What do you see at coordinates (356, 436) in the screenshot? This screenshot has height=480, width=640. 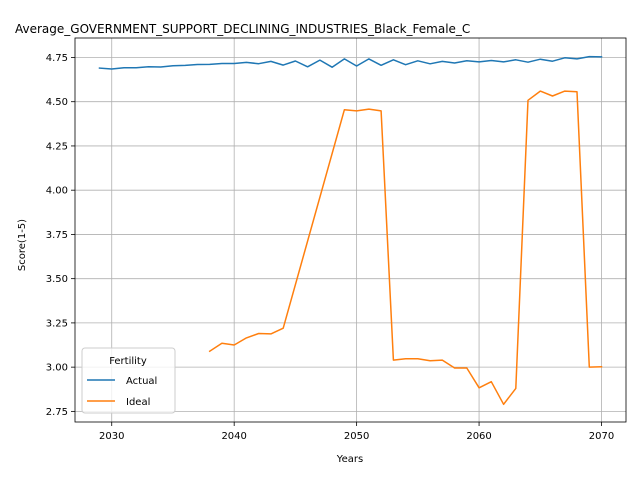 I see `x-tick-label: 2050` at bounding box center [356, 436].